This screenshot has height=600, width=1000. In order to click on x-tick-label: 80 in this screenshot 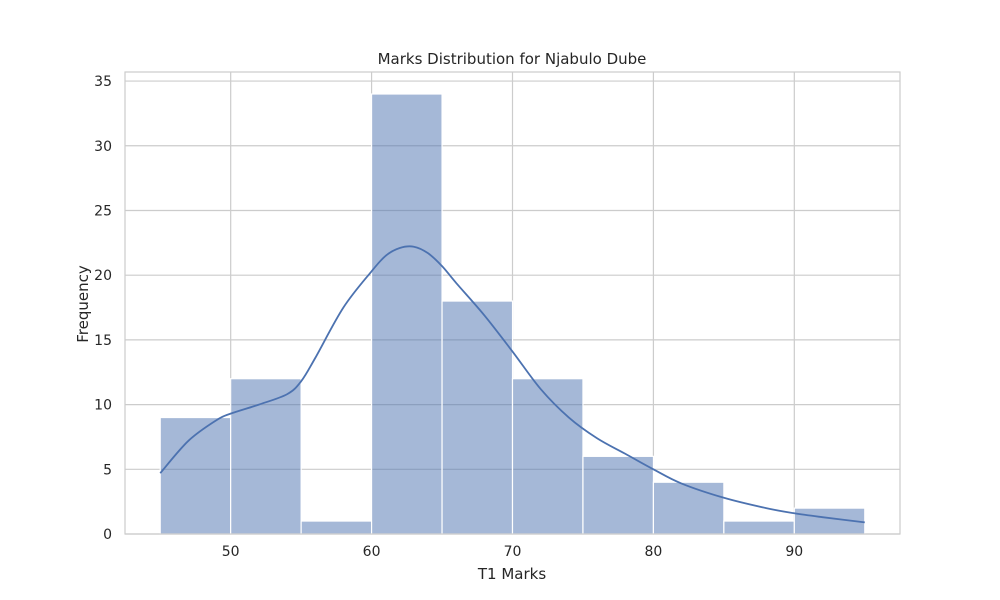, I will do `click(653, 552)`.